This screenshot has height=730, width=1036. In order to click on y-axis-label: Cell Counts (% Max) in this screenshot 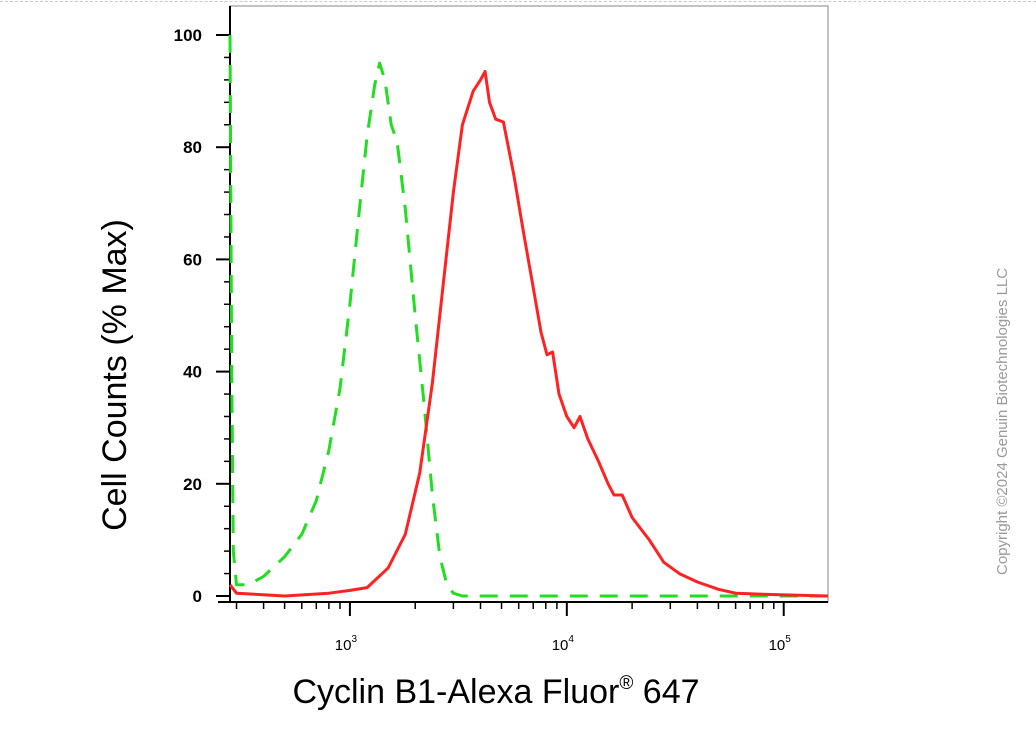, I will do `click(115, 375)`.